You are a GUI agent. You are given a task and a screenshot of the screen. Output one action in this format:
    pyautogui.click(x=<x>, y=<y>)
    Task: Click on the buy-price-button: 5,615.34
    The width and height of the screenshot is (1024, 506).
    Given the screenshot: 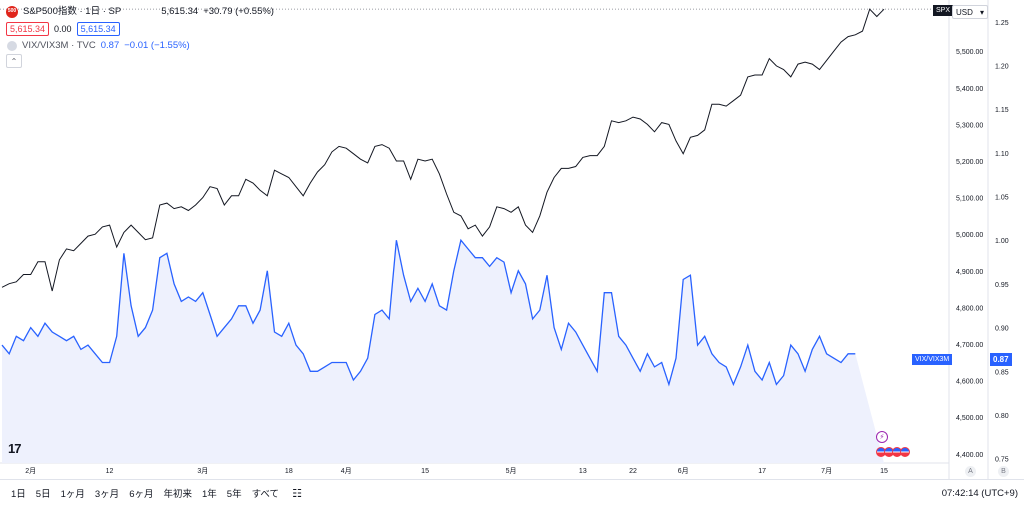 What is the action you would take?
    pyautogui.click(x=98, y=29)
    